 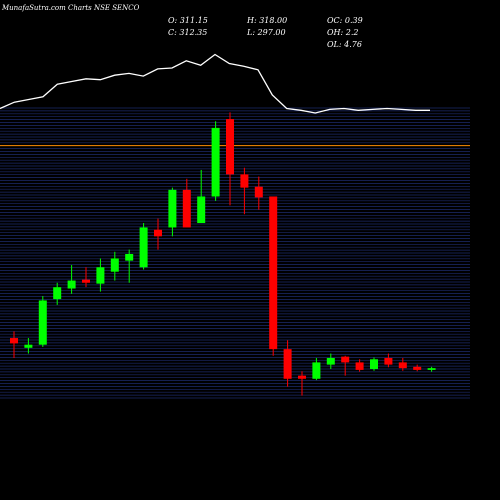 I want to click on ol-value: OL: 4.76, so click(x=344, y=44).